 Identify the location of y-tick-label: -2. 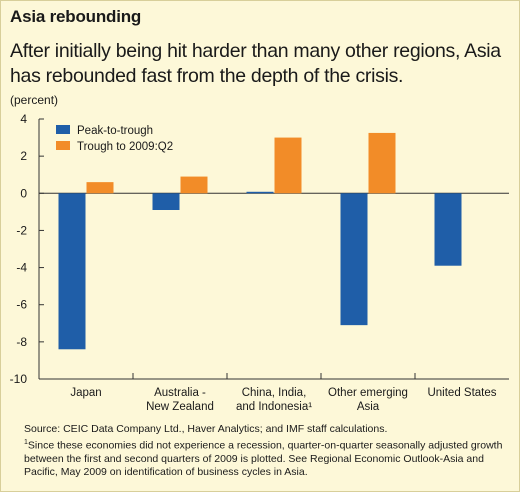
(21, 230).